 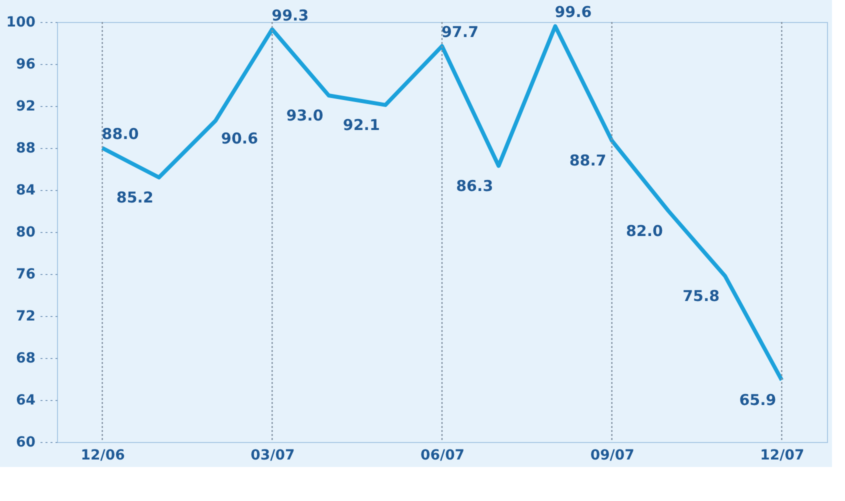 What do you see at coordinates (26, 190) in the screenshot?
I see `y-tick-label: 84` at bounding box center [26, 190].